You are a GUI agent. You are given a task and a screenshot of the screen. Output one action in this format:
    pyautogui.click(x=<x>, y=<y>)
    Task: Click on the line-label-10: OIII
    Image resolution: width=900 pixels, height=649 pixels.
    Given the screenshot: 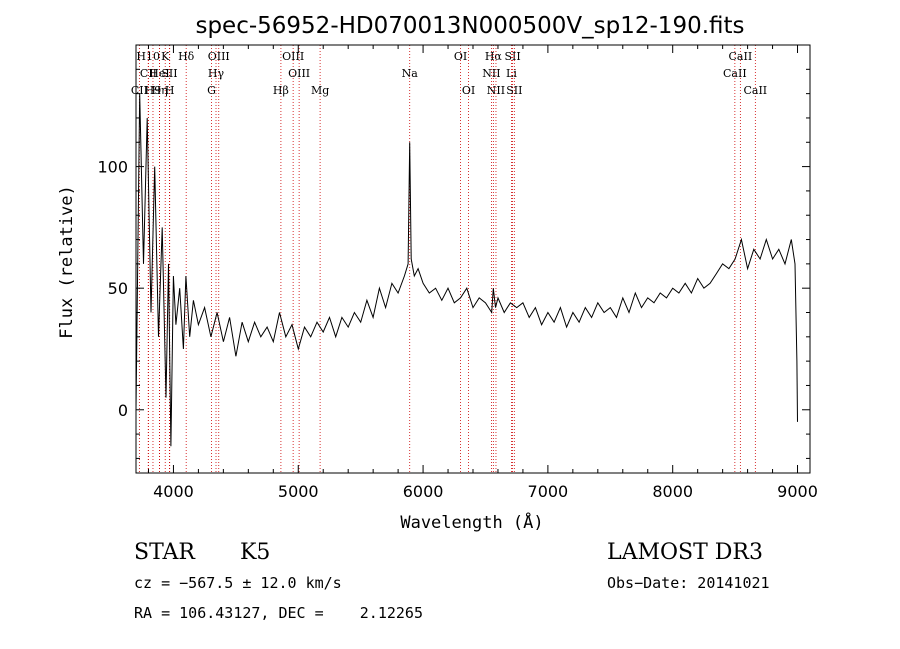 What is the action you would take?
    pyautogui.click(x=219, y=56)
    